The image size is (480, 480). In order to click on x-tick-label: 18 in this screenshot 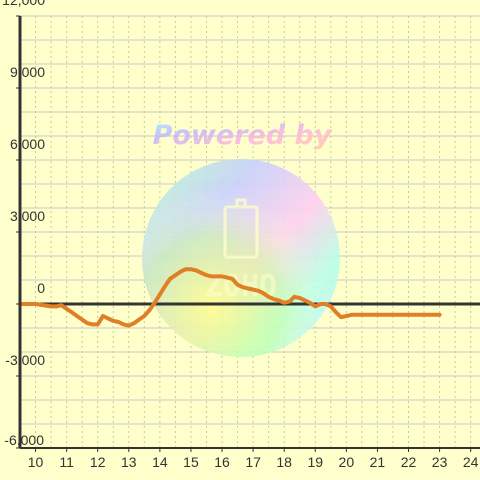, I will do `click(284, 462)`.